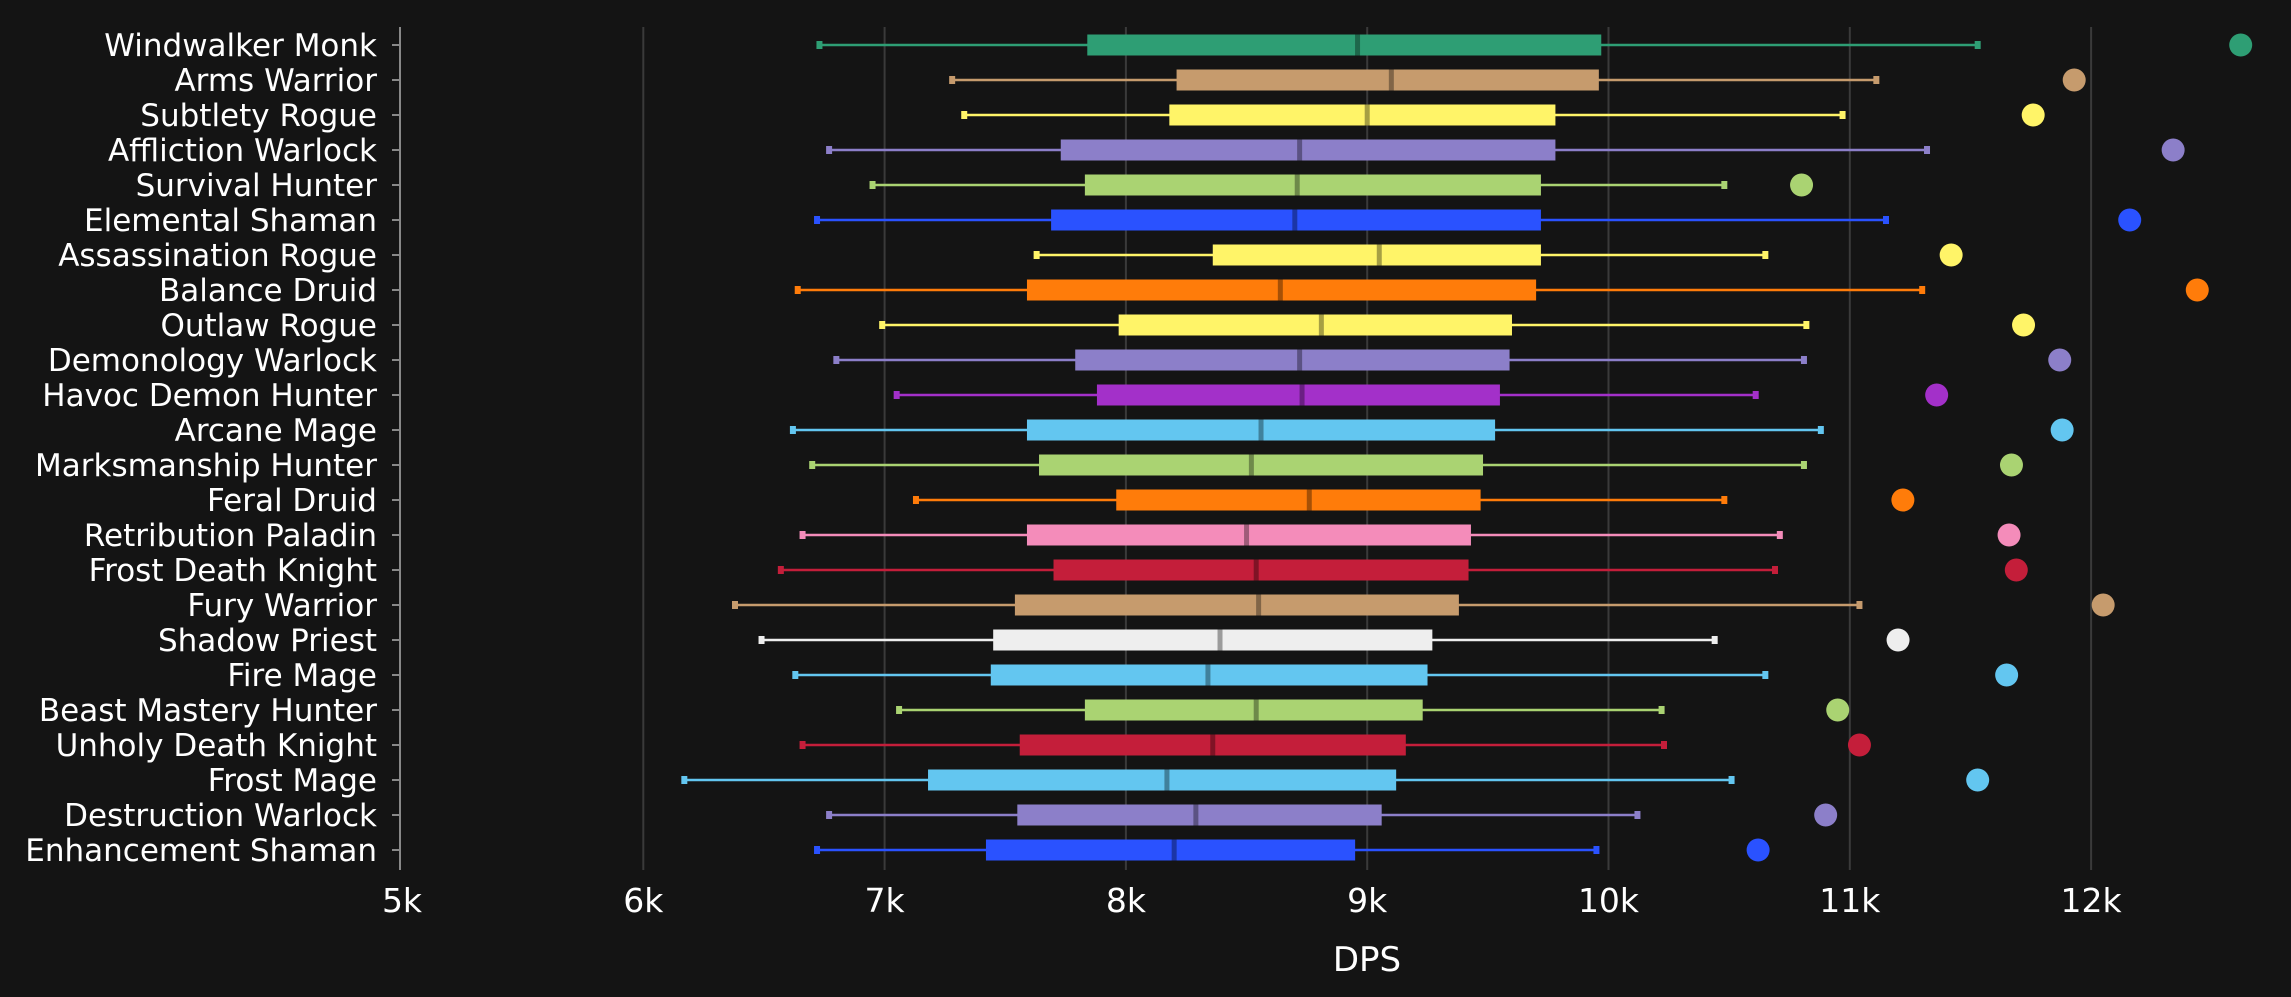 This screenshot has height=997, width=2291. What do you see at coordinates (885, 900) in the screenshot?
I see `x-tick-label: 7k` at bounding box center [885, 900].